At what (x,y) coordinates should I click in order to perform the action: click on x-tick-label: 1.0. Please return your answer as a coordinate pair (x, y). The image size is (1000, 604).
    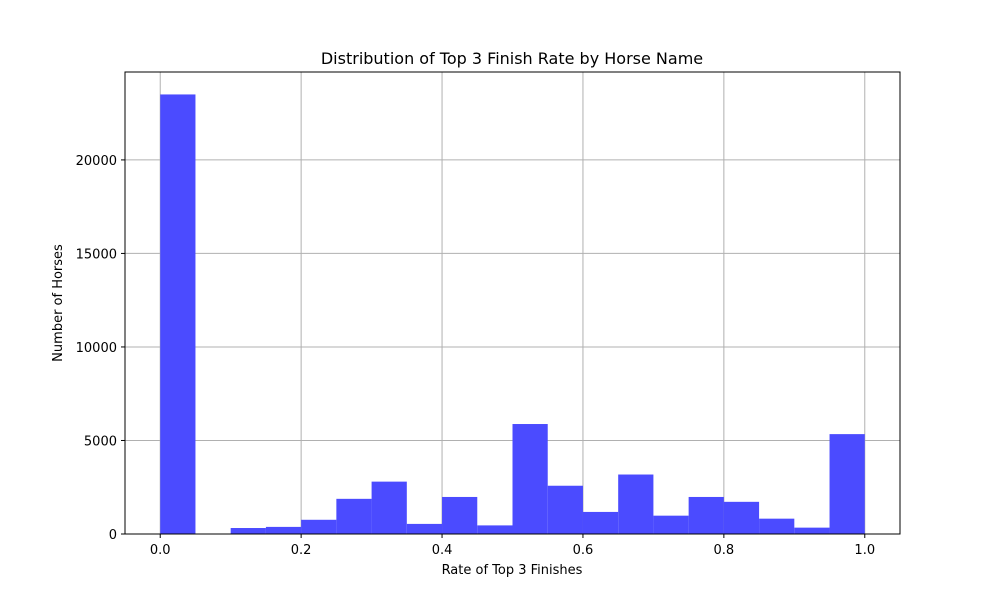
    Looking at the image, I should click on (864, 550).